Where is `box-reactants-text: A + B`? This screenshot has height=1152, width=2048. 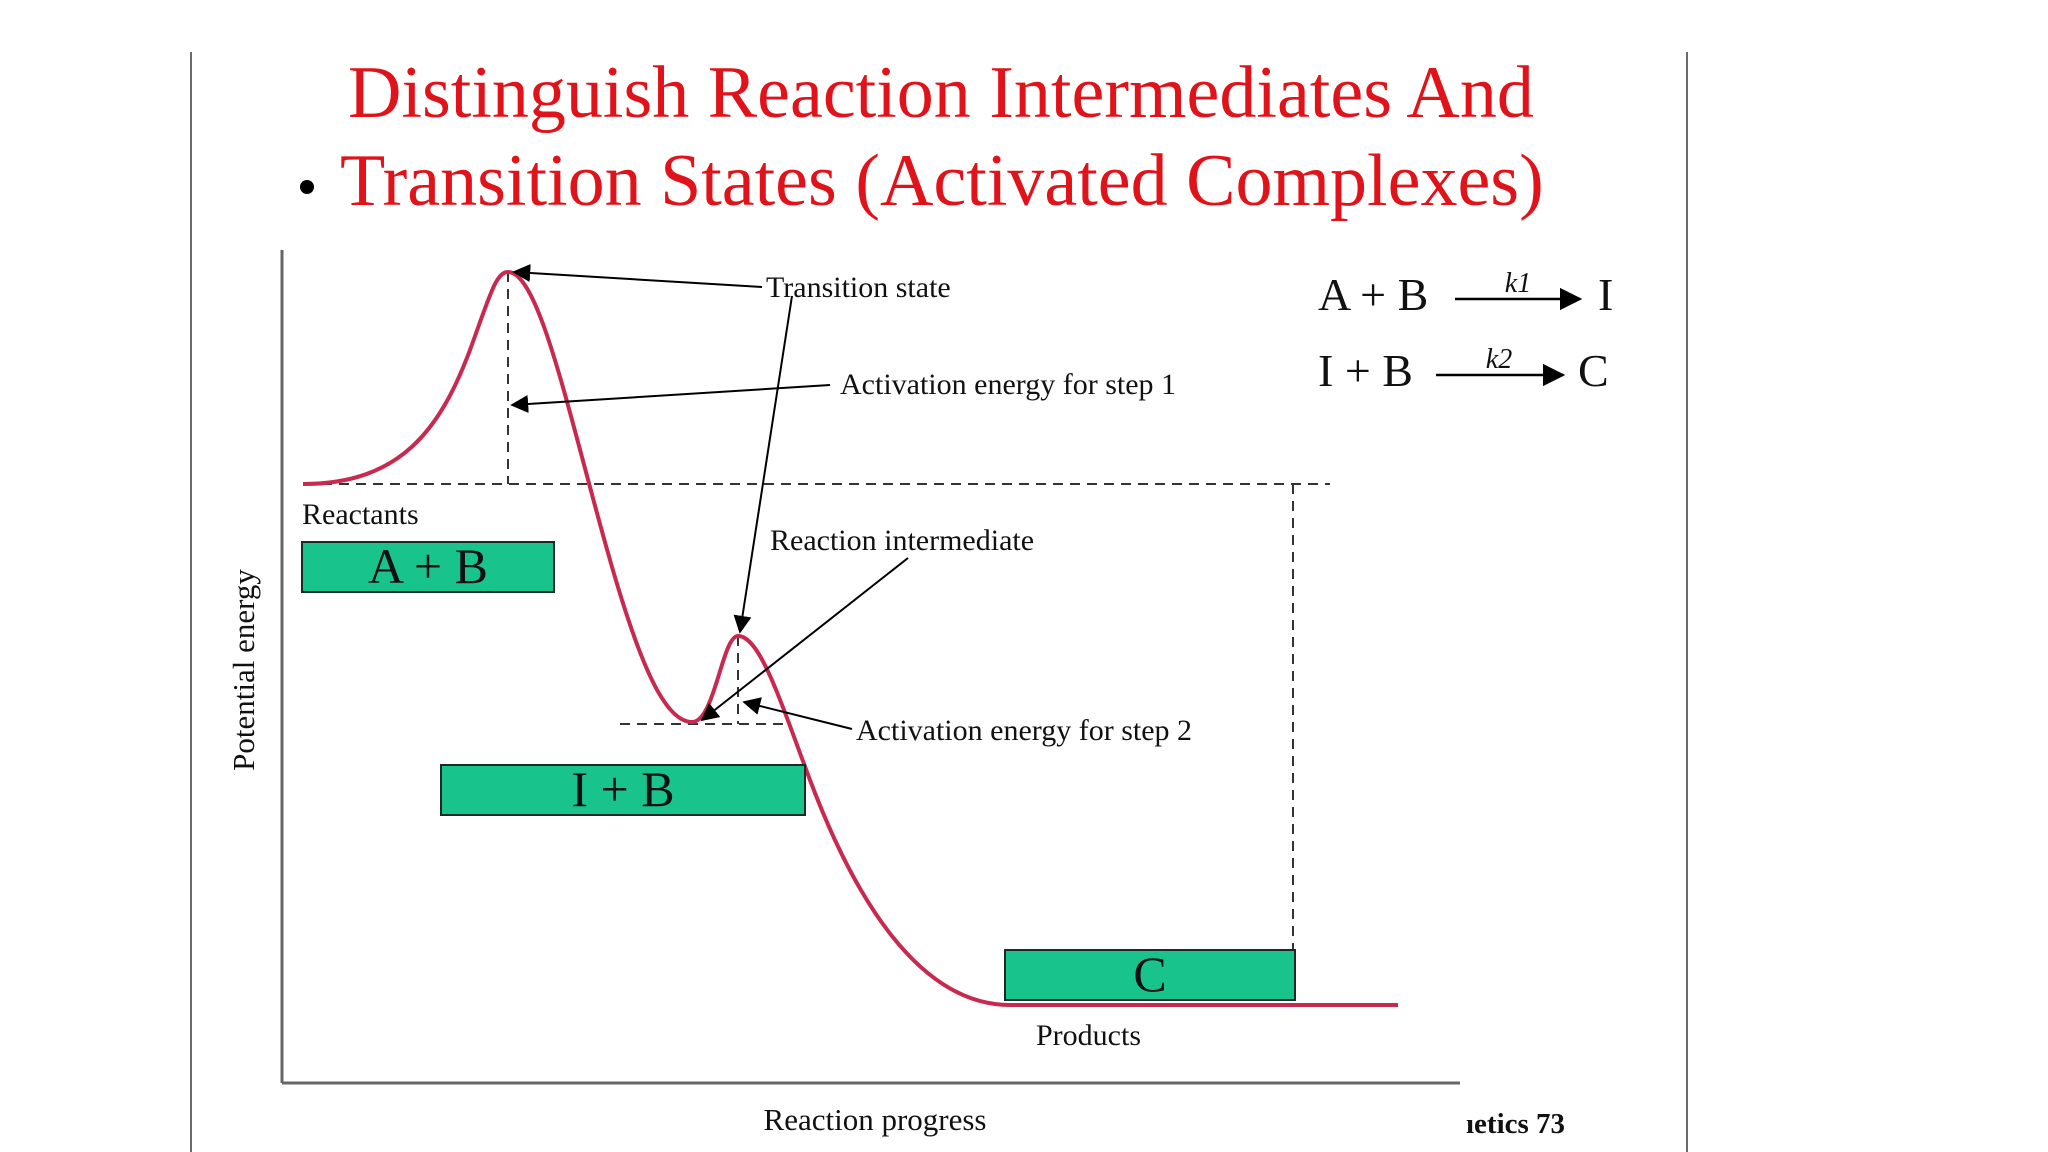 box-reactants-text: A + B is located at coordinates (428, 566).